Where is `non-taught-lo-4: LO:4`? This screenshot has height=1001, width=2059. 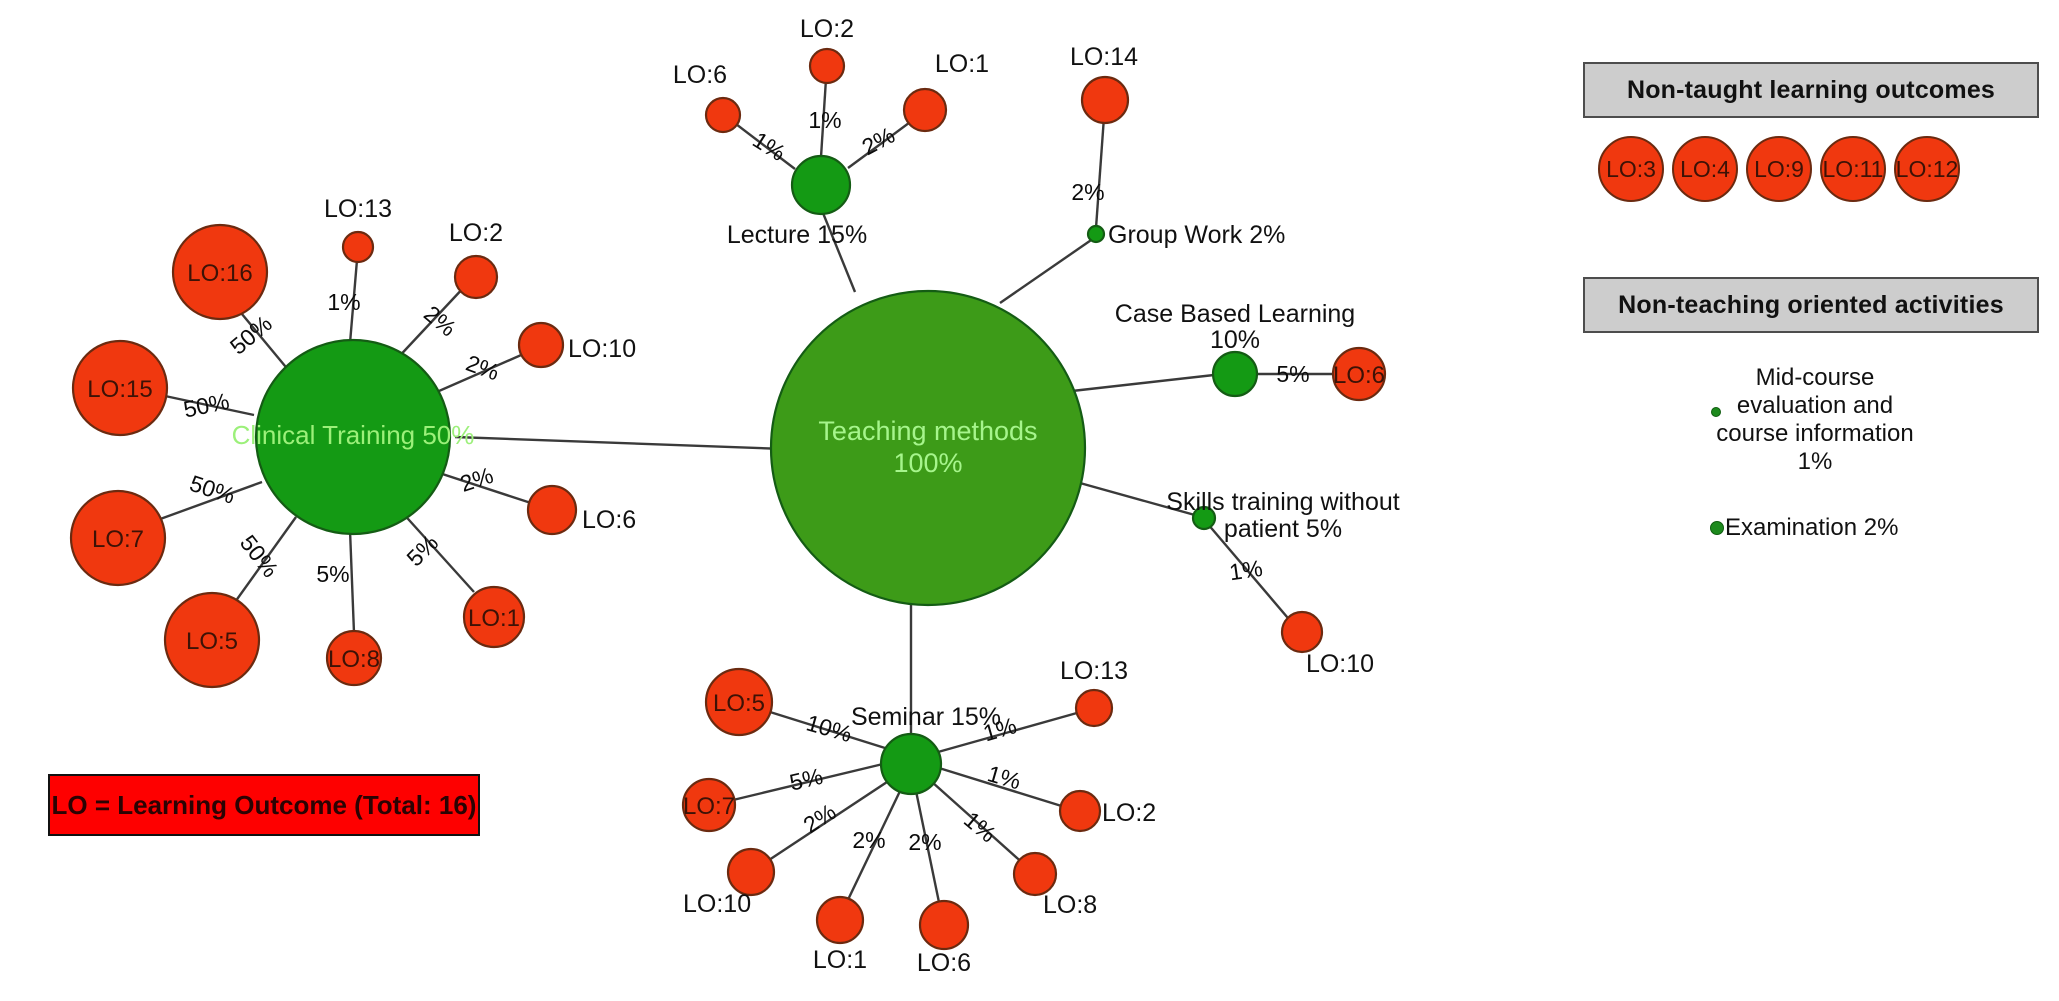 non-taught-lo-4: LO:4 is located at coordinates (1705, 169).